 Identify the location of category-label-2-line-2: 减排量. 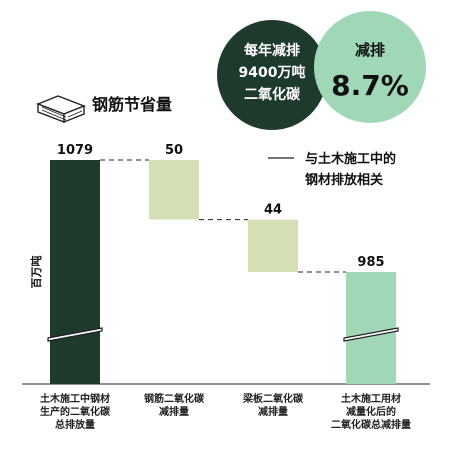
(174, 411).